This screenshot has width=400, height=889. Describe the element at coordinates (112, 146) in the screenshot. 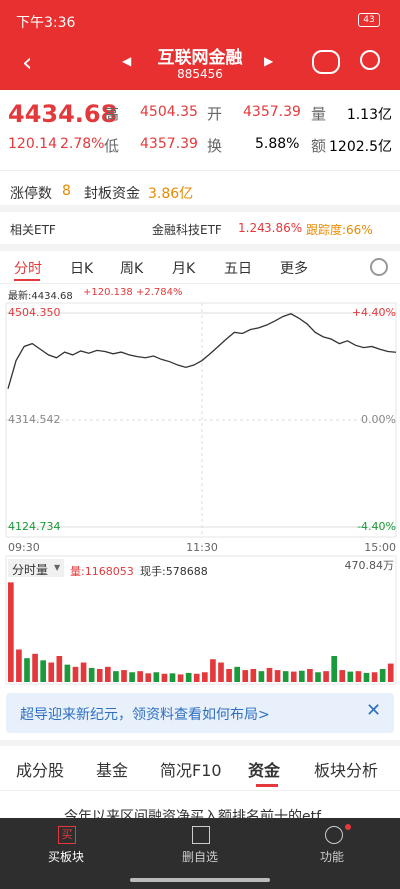

I see `label: 低` at that location.